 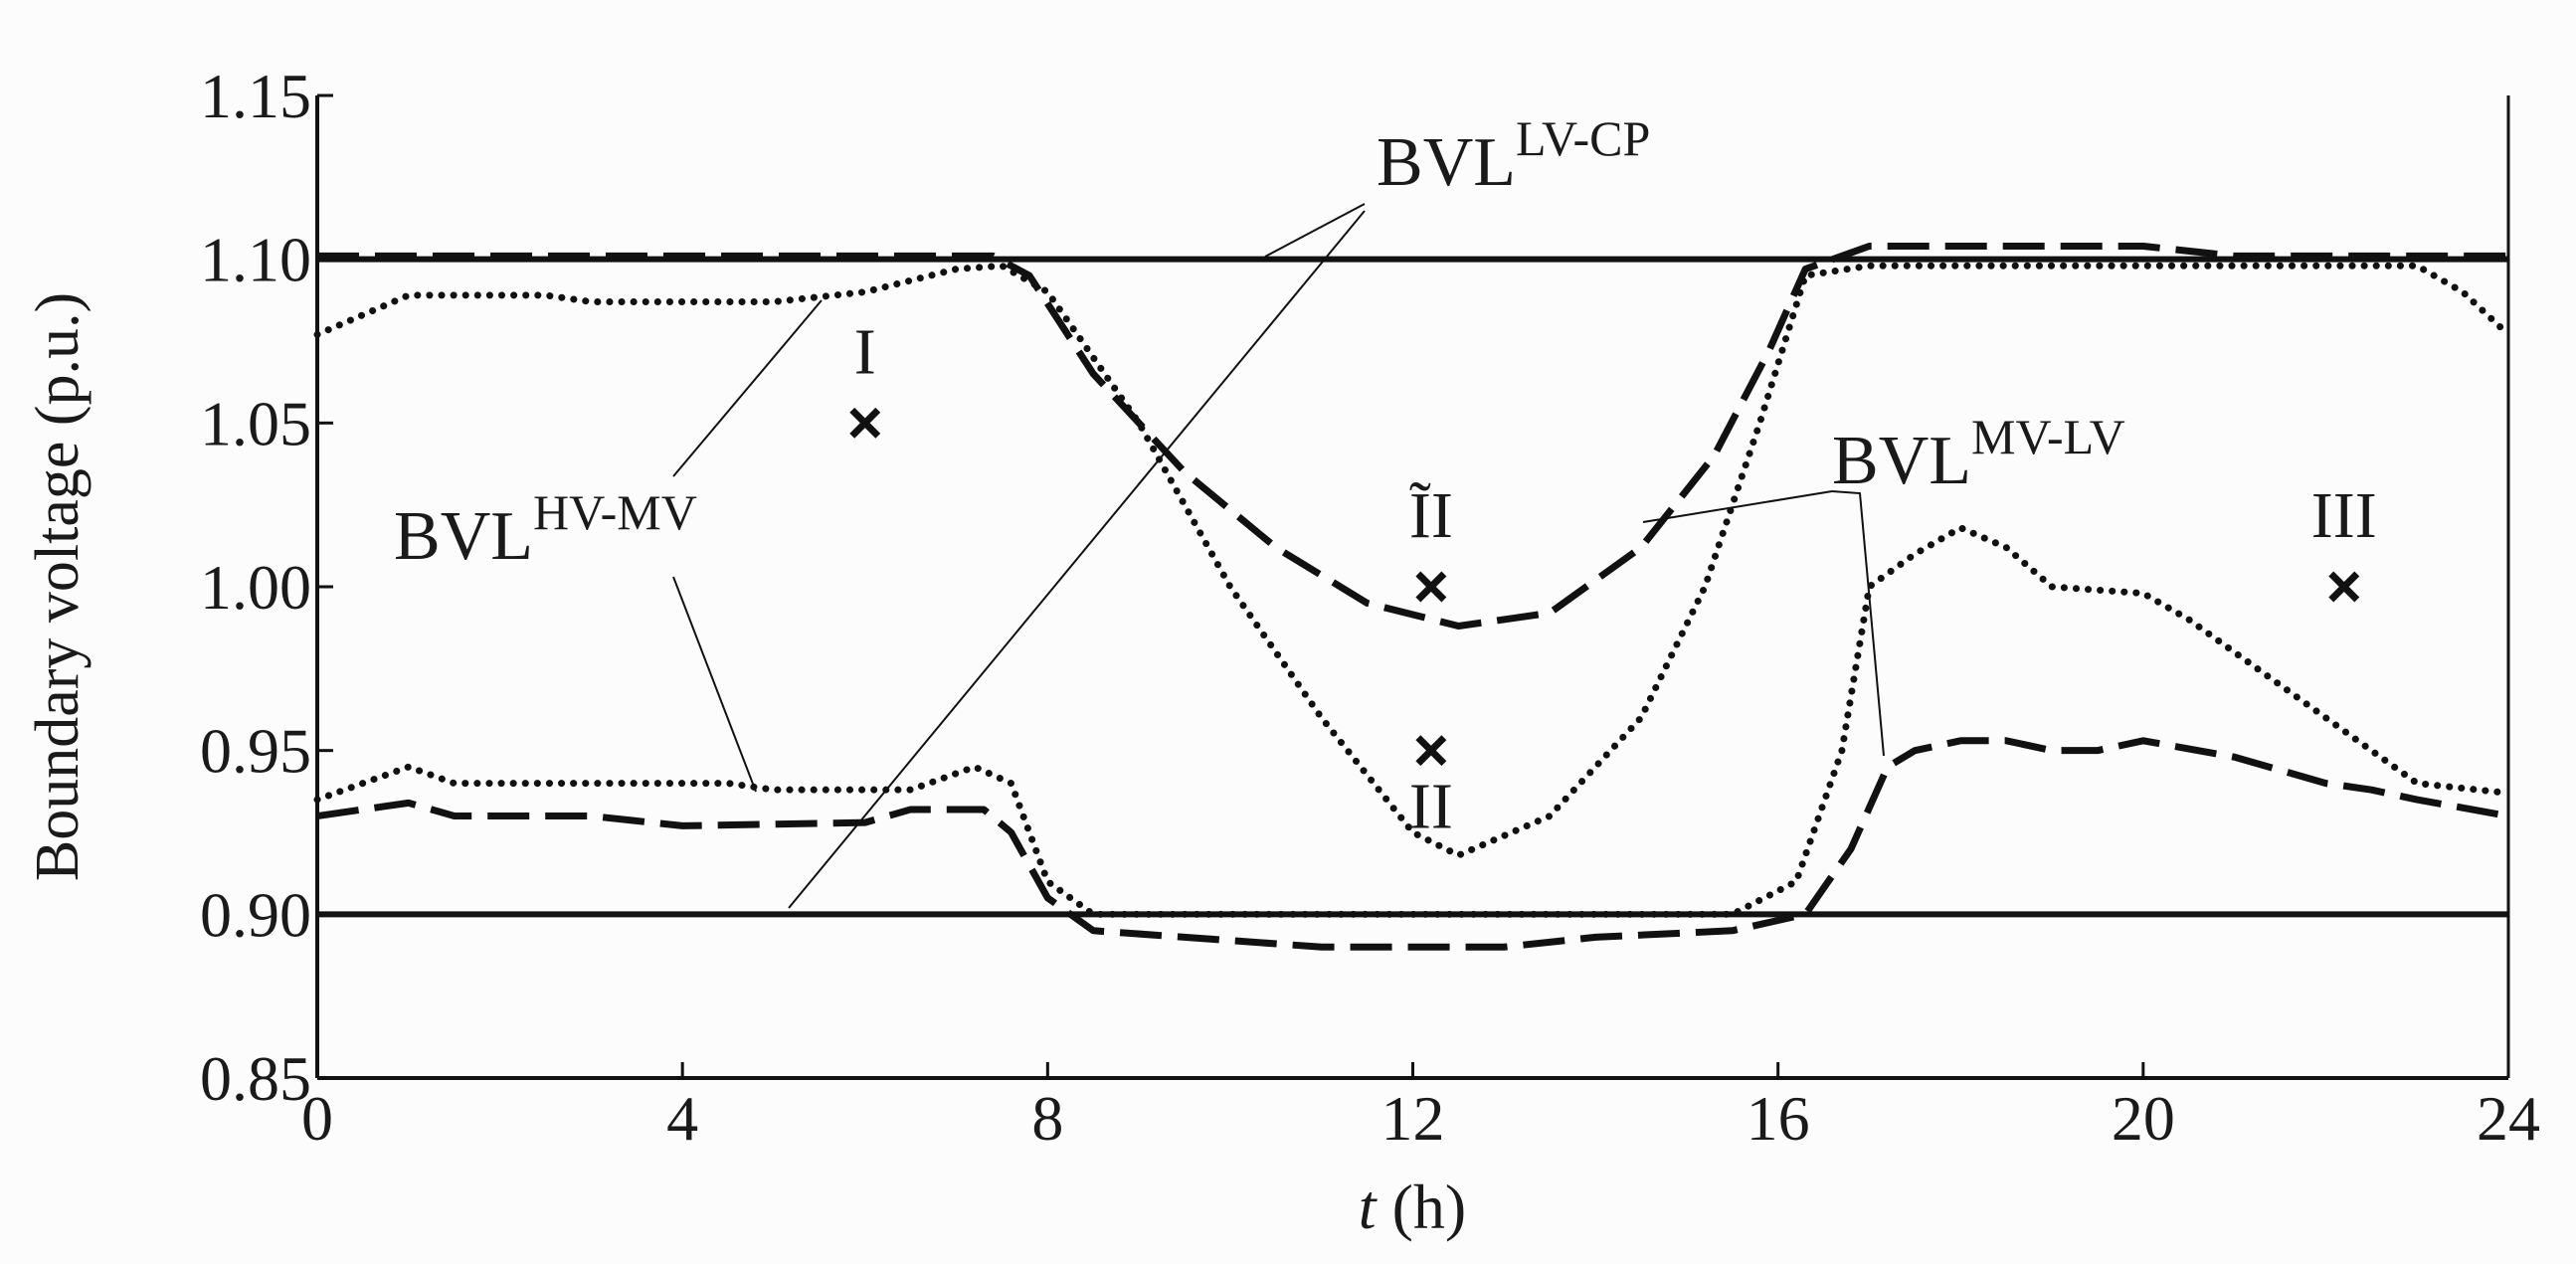 I want to click on x-tick-label: 0, so click(x=317, y=1118).